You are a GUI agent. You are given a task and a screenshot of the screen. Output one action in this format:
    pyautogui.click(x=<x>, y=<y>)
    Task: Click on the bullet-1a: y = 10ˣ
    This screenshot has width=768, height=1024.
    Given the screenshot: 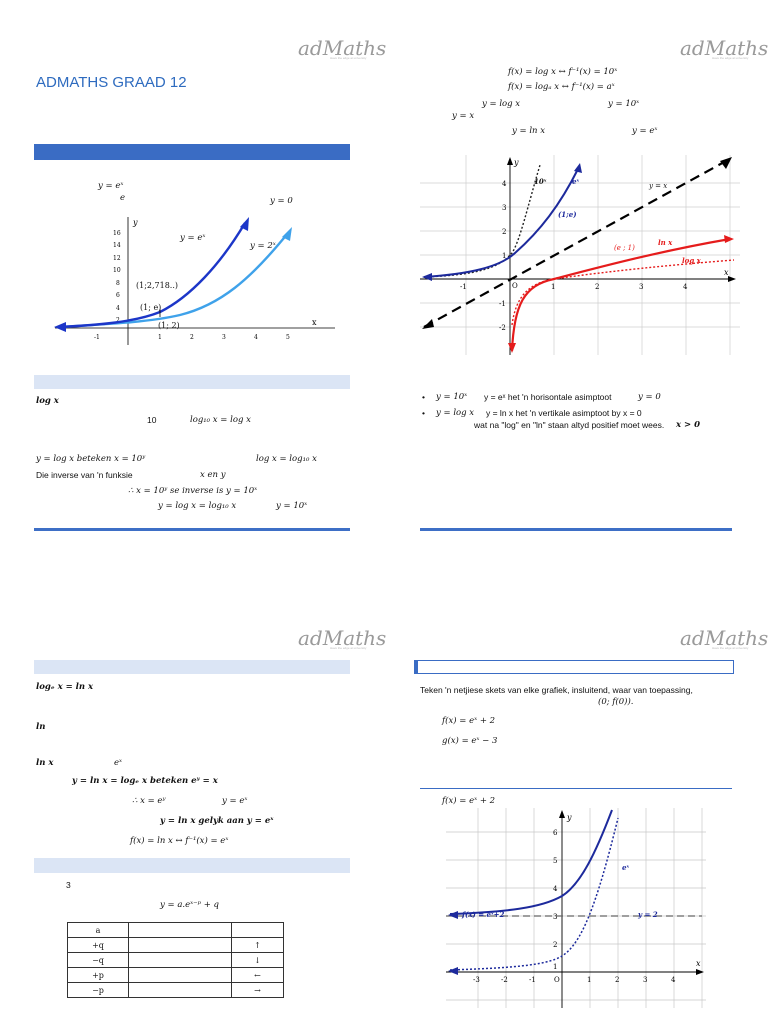 What is the action you would take?
    pyautogui.click(x=452, y=397)
    